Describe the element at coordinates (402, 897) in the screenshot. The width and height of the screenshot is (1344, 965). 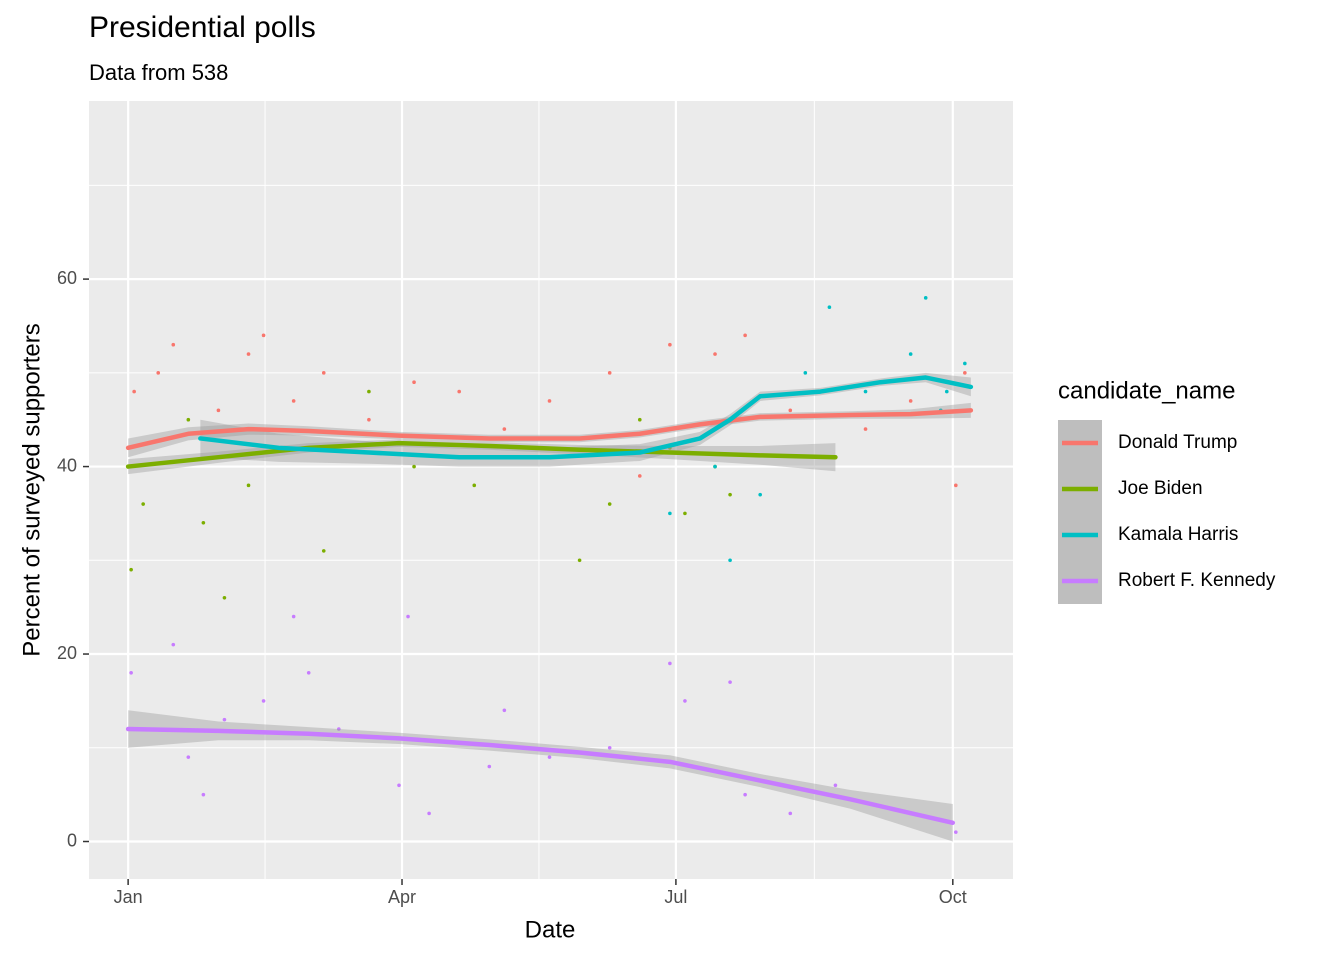
I see `x-tick-label: Apr` at that location.